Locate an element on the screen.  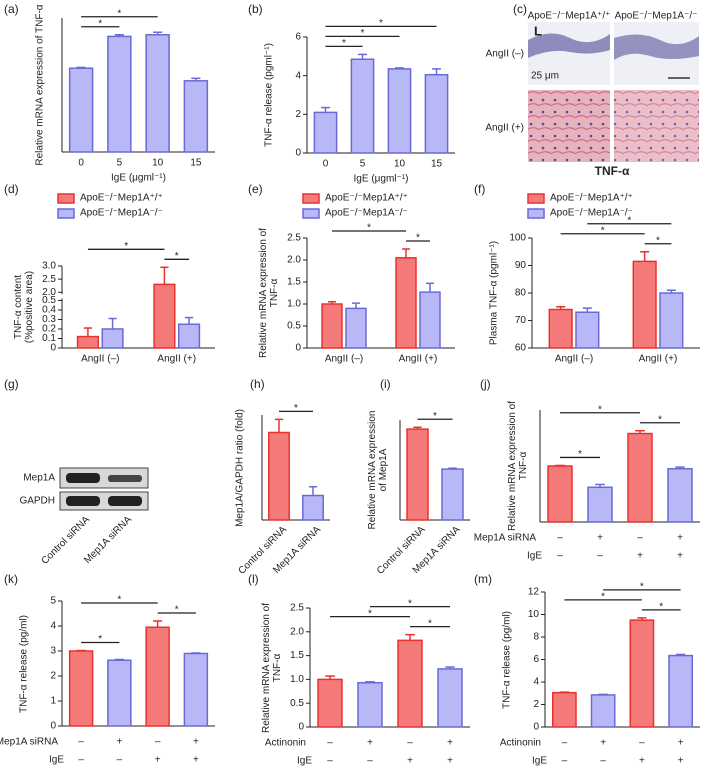
y-tick-label: 80 is located at coordinates (521, 293).